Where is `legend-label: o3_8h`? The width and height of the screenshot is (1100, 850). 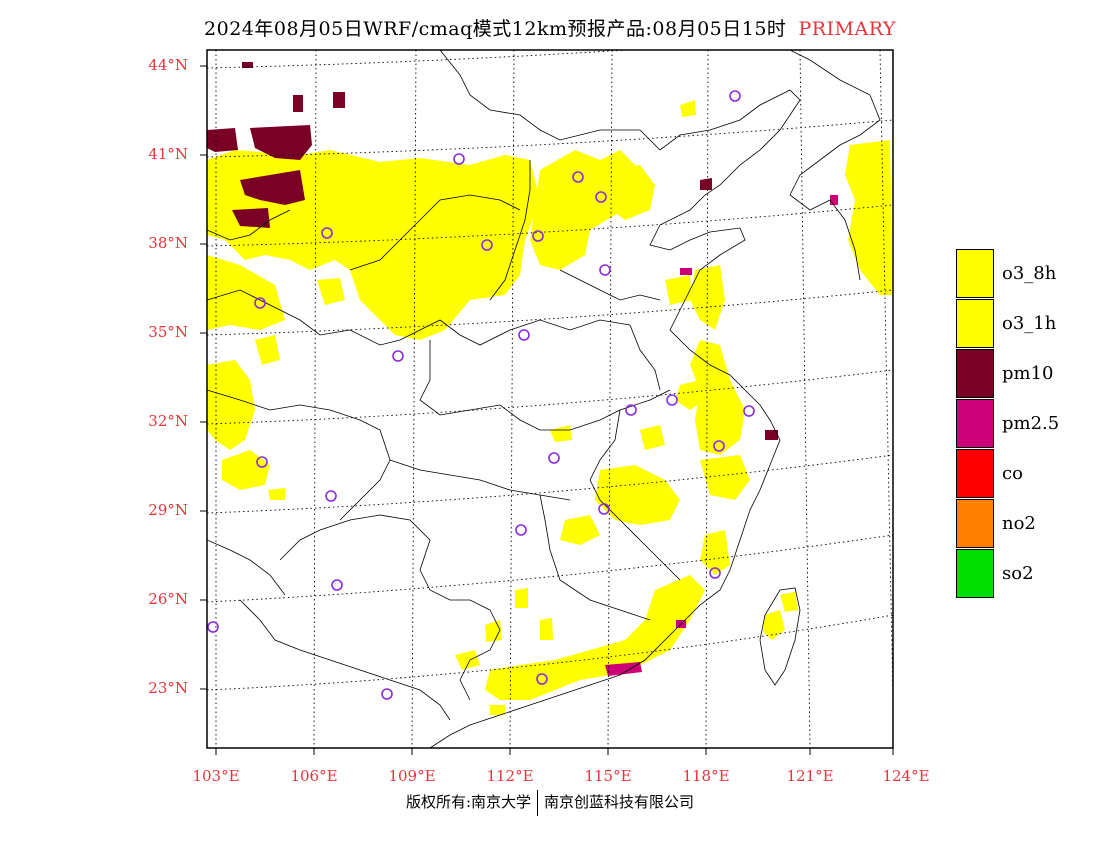 legend-label: o3_8h is located at coordinates (1029, 273).